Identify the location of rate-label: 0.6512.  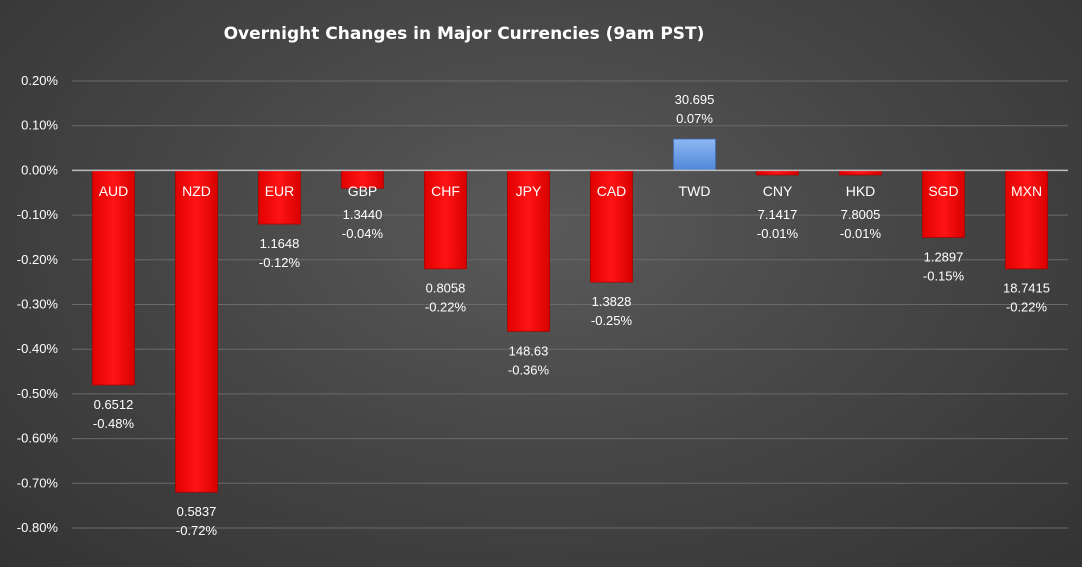
(114, 404).